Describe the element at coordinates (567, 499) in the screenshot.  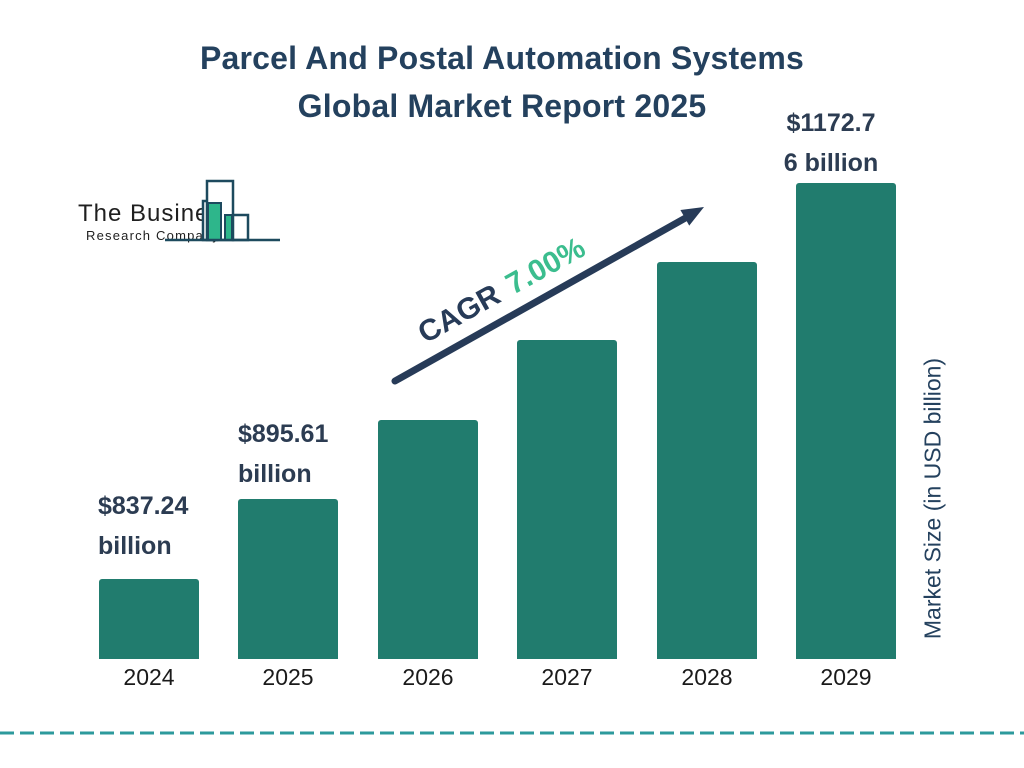
I see `bar-2027` at that location.